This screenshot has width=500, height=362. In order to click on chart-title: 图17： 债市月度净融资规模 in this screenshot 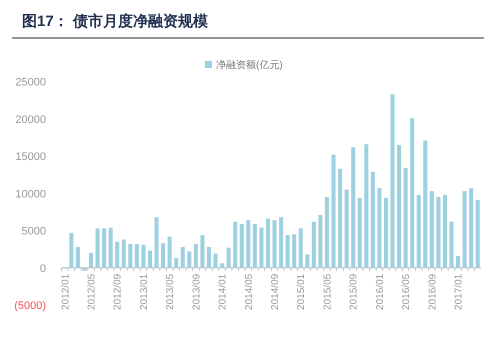, I will do `click(115, 21)`.